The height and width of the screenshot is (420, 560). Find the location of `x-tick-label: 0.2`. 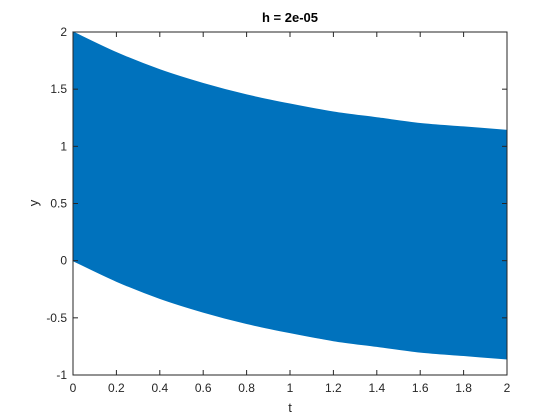

x-tick-label: 0.2 is located at coordinates (116, 388).